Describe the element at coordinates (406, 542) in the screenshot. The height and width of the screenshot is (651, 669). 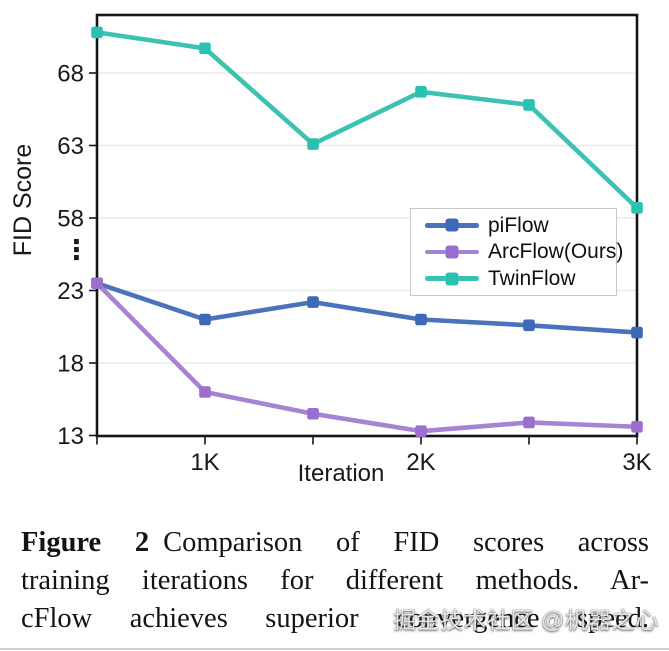
I see `caption-text-1: Comparison of FID scores across` at that location.